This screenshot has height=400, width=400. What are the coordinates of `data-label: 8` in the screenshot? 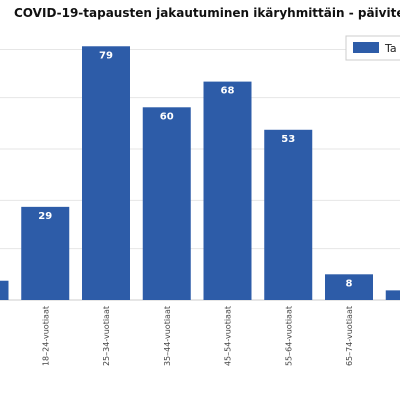 It's located at (349, 283).